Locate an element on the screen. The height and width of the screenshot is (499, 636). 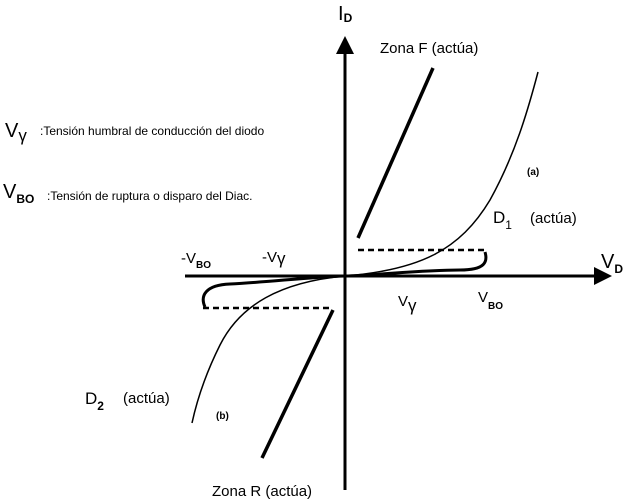
diac-reverse-curve is located at coordinates (273, 291).